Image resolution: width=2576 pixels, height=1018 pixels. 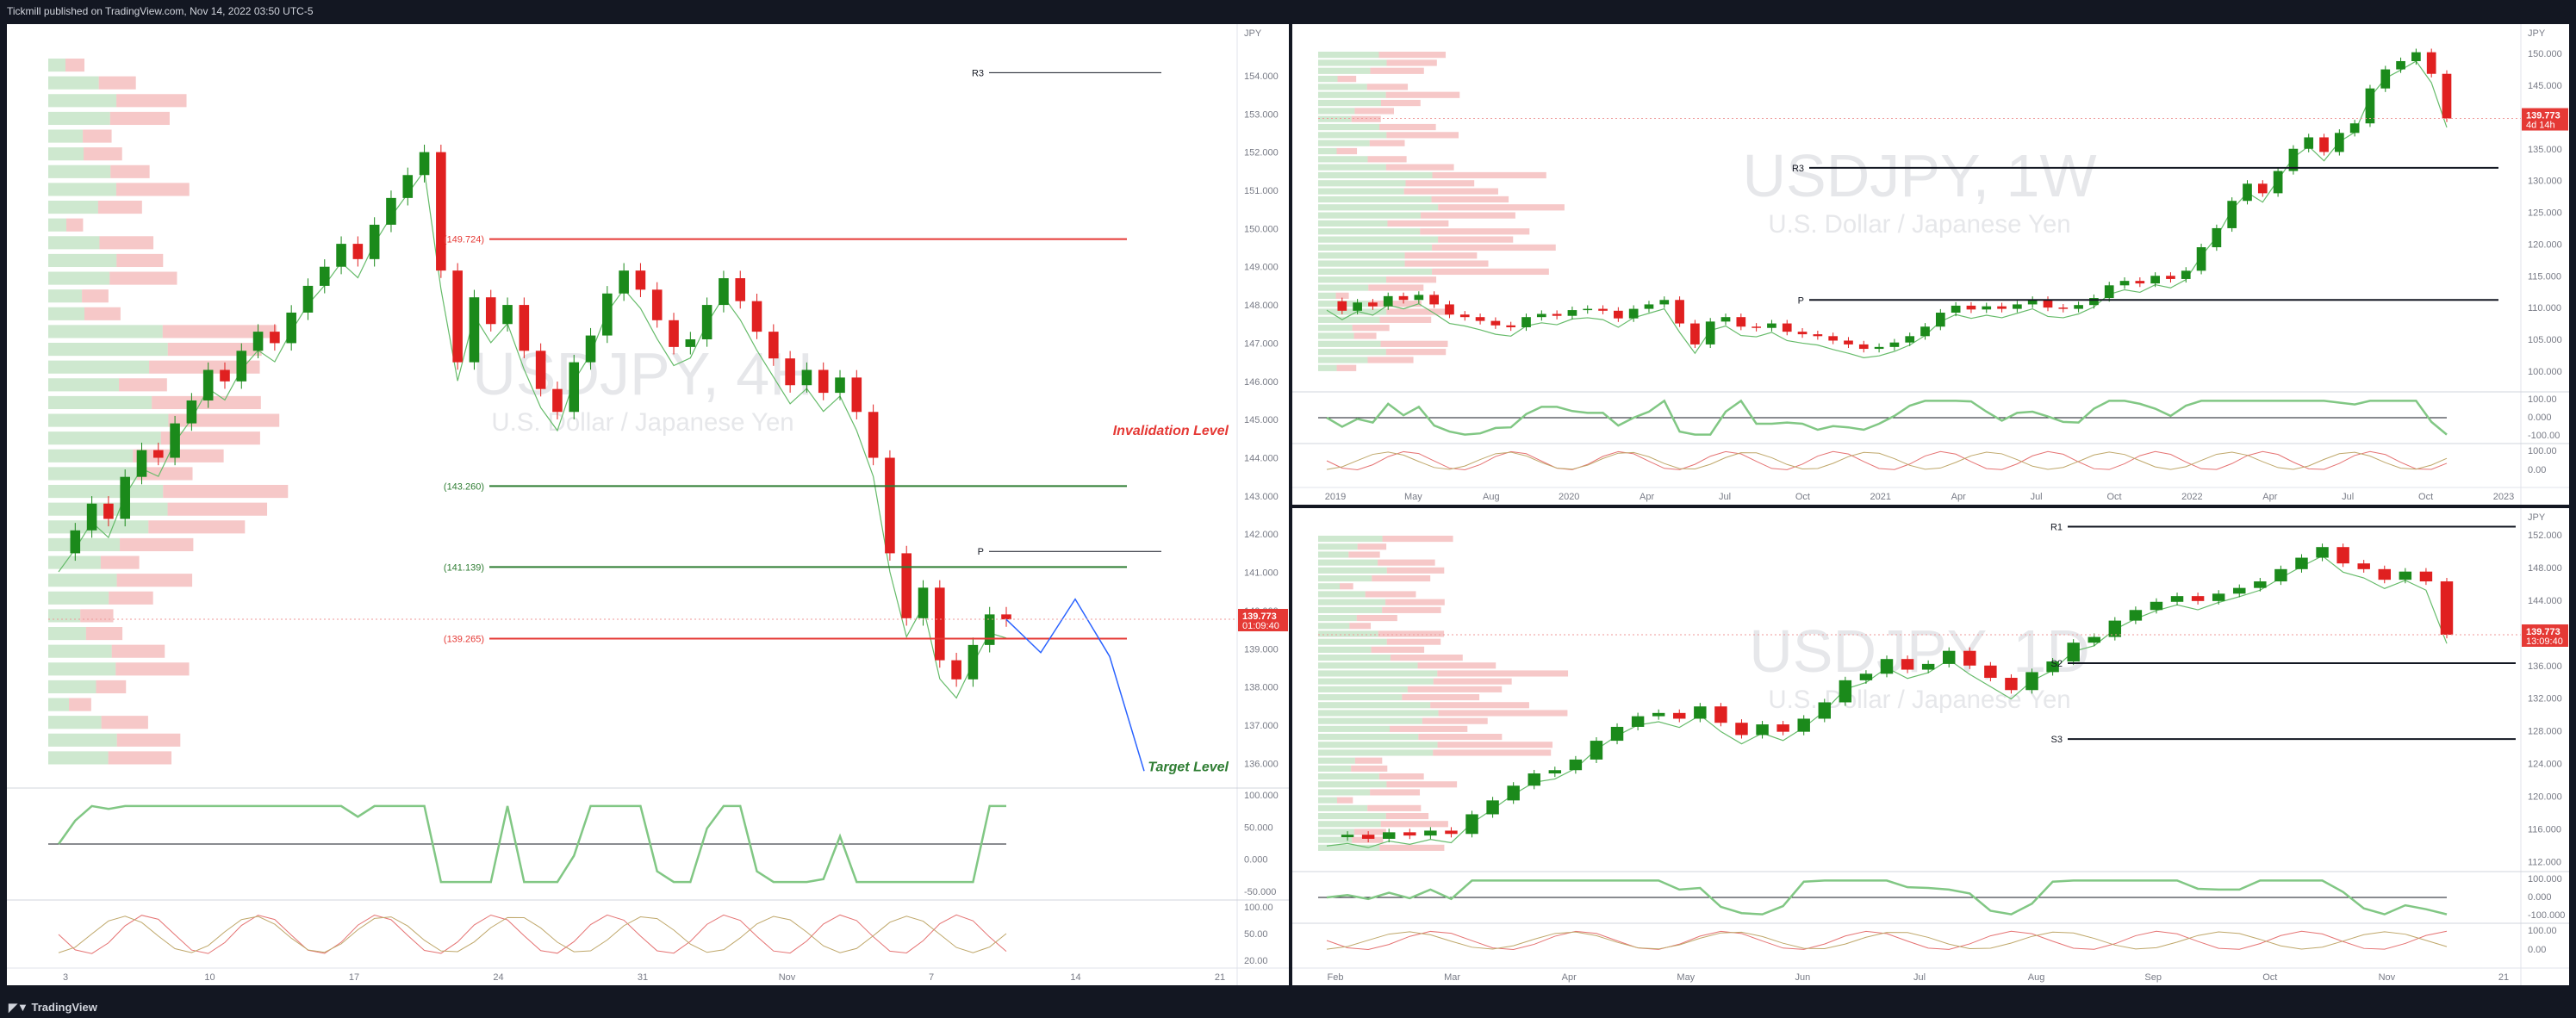 What do you see at coordinates (1881, 497) in the screenshot?
I see `x-tick-label: 2021` at bounding box center [1881, 497].